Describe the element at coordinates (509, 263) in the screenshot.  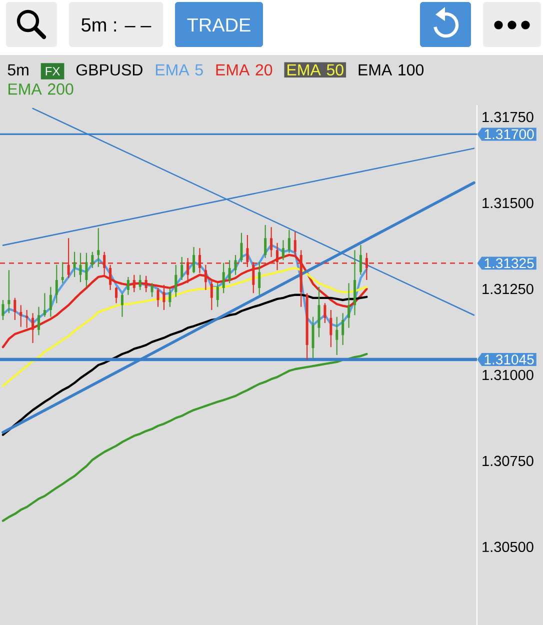
I see `ref-line-label: 1.31325` at that location.